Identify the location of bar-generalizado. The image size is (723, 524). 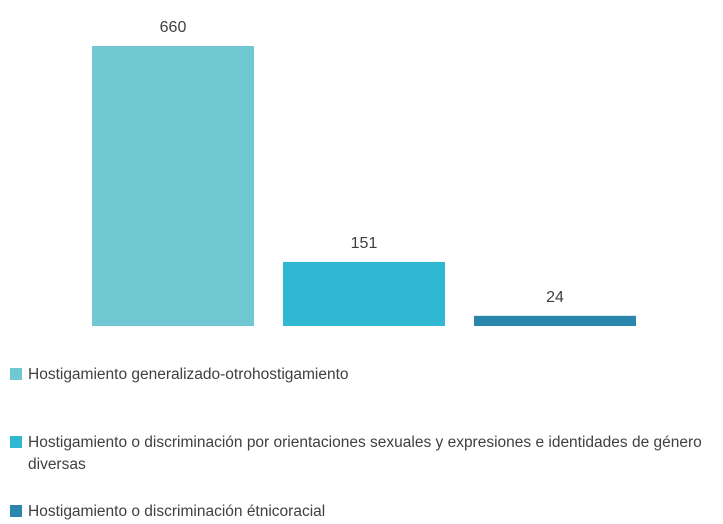
(173, 186).